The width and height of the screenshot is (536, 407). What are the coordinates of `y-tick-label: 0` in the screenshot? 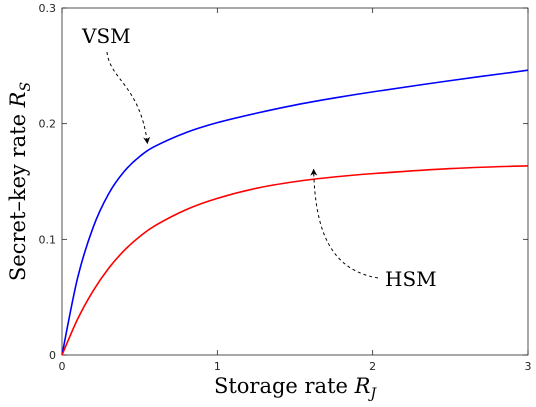 It's located at (52, 355).